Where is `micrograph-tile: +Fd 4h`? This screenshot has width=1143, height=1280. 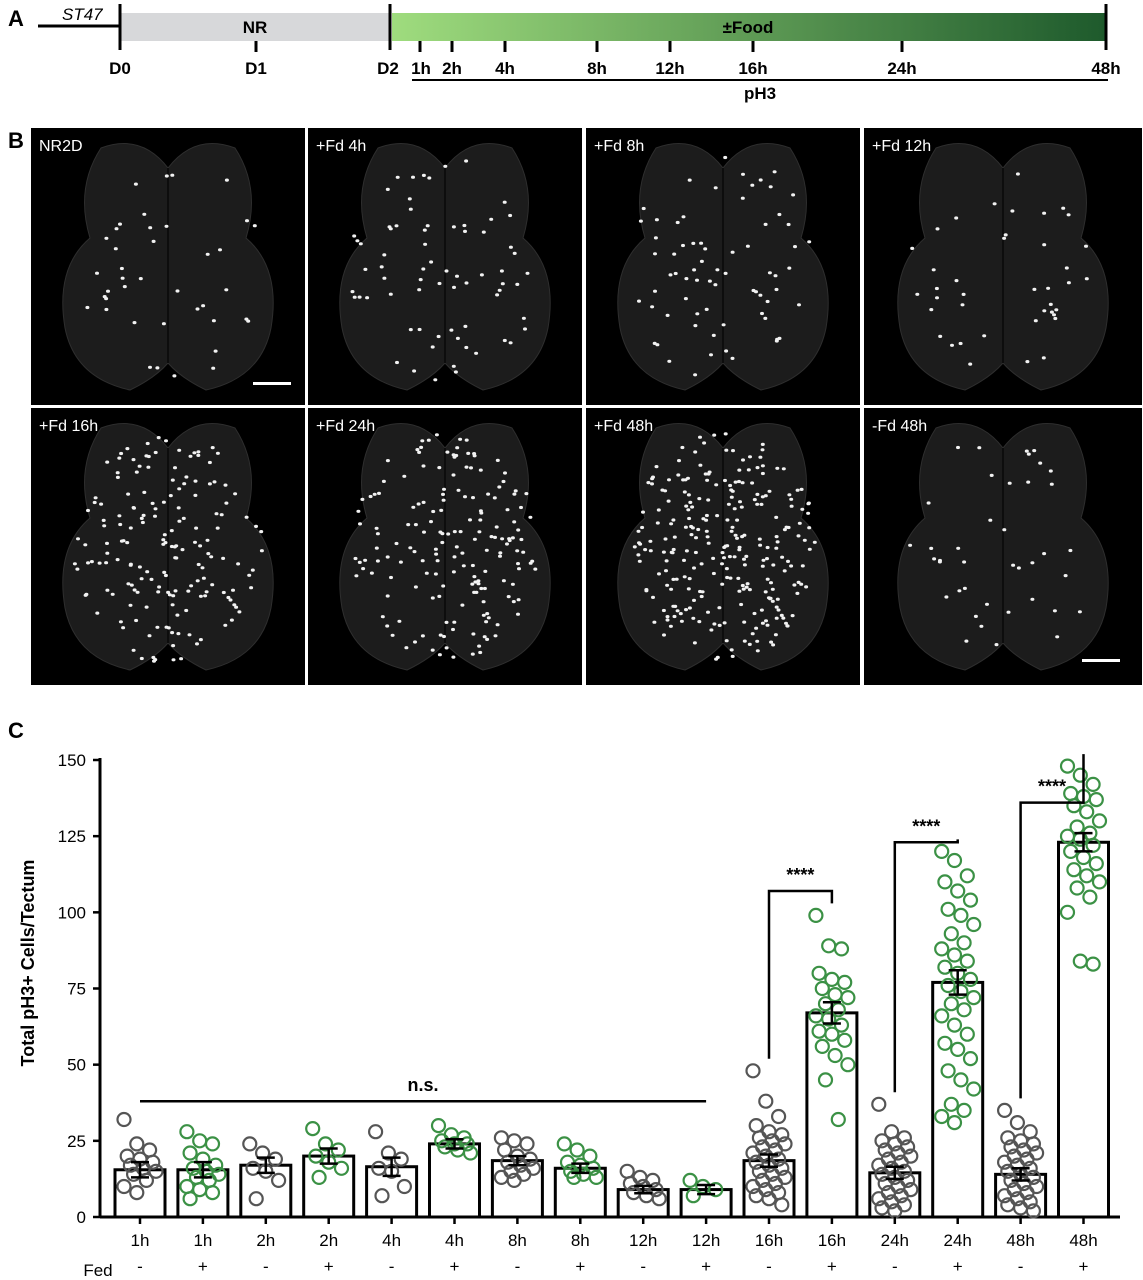
micrograph-tile: +Fd 4h is located at coordinates (445, 266).